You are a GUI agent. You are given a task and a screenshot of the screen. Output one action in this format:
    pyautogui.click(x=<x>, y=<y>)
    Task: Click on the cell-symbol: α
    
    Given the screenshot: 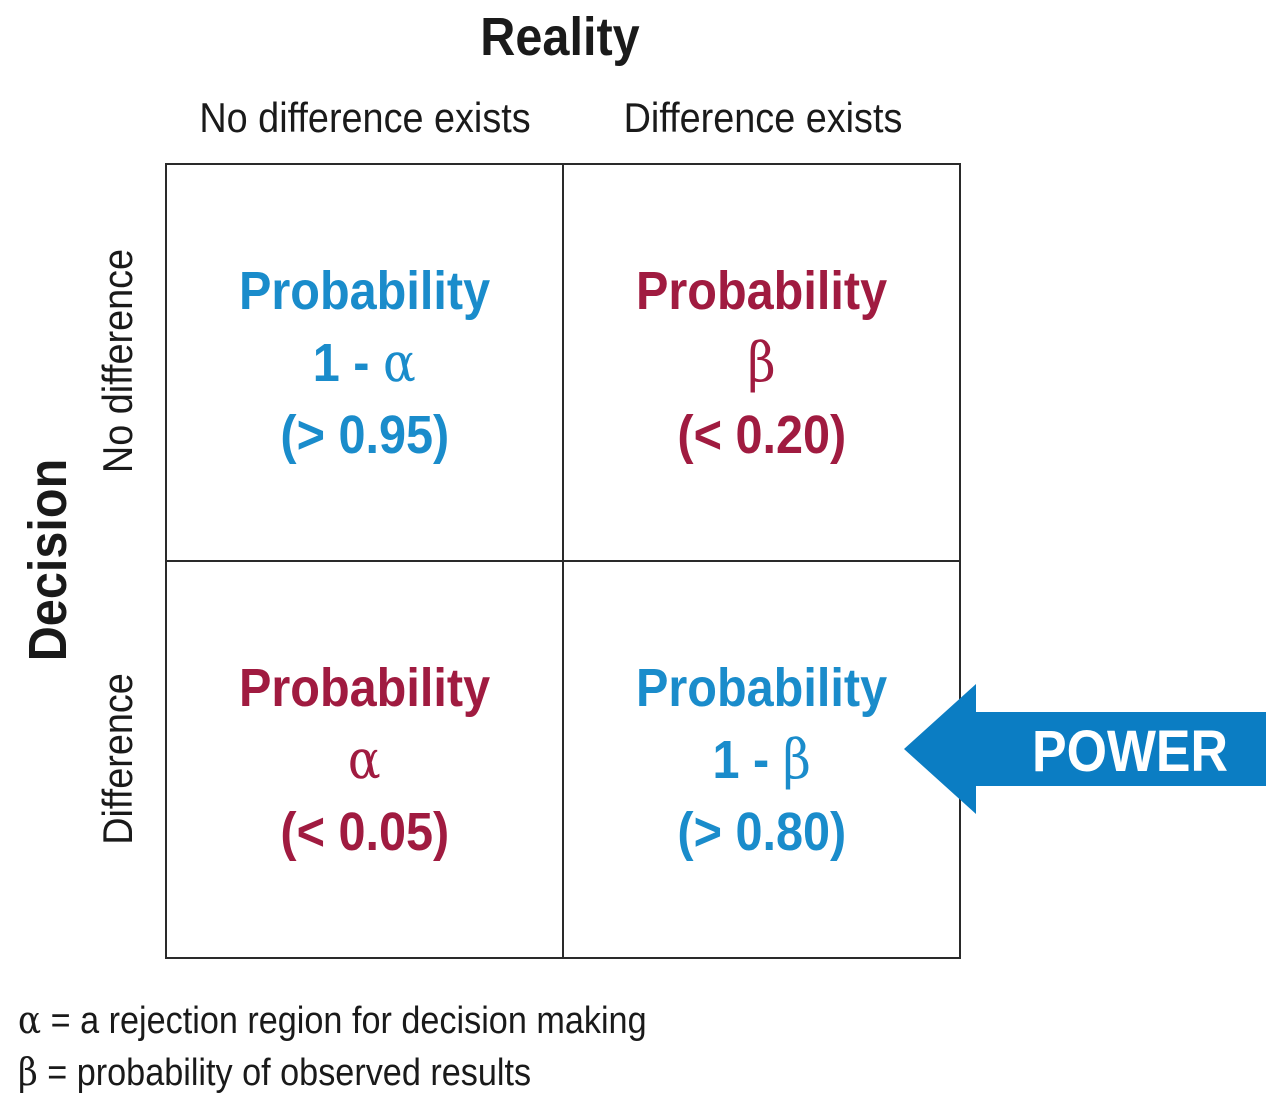 What is the action you would take?
    pyautogui.click(x=364, y=759)
    